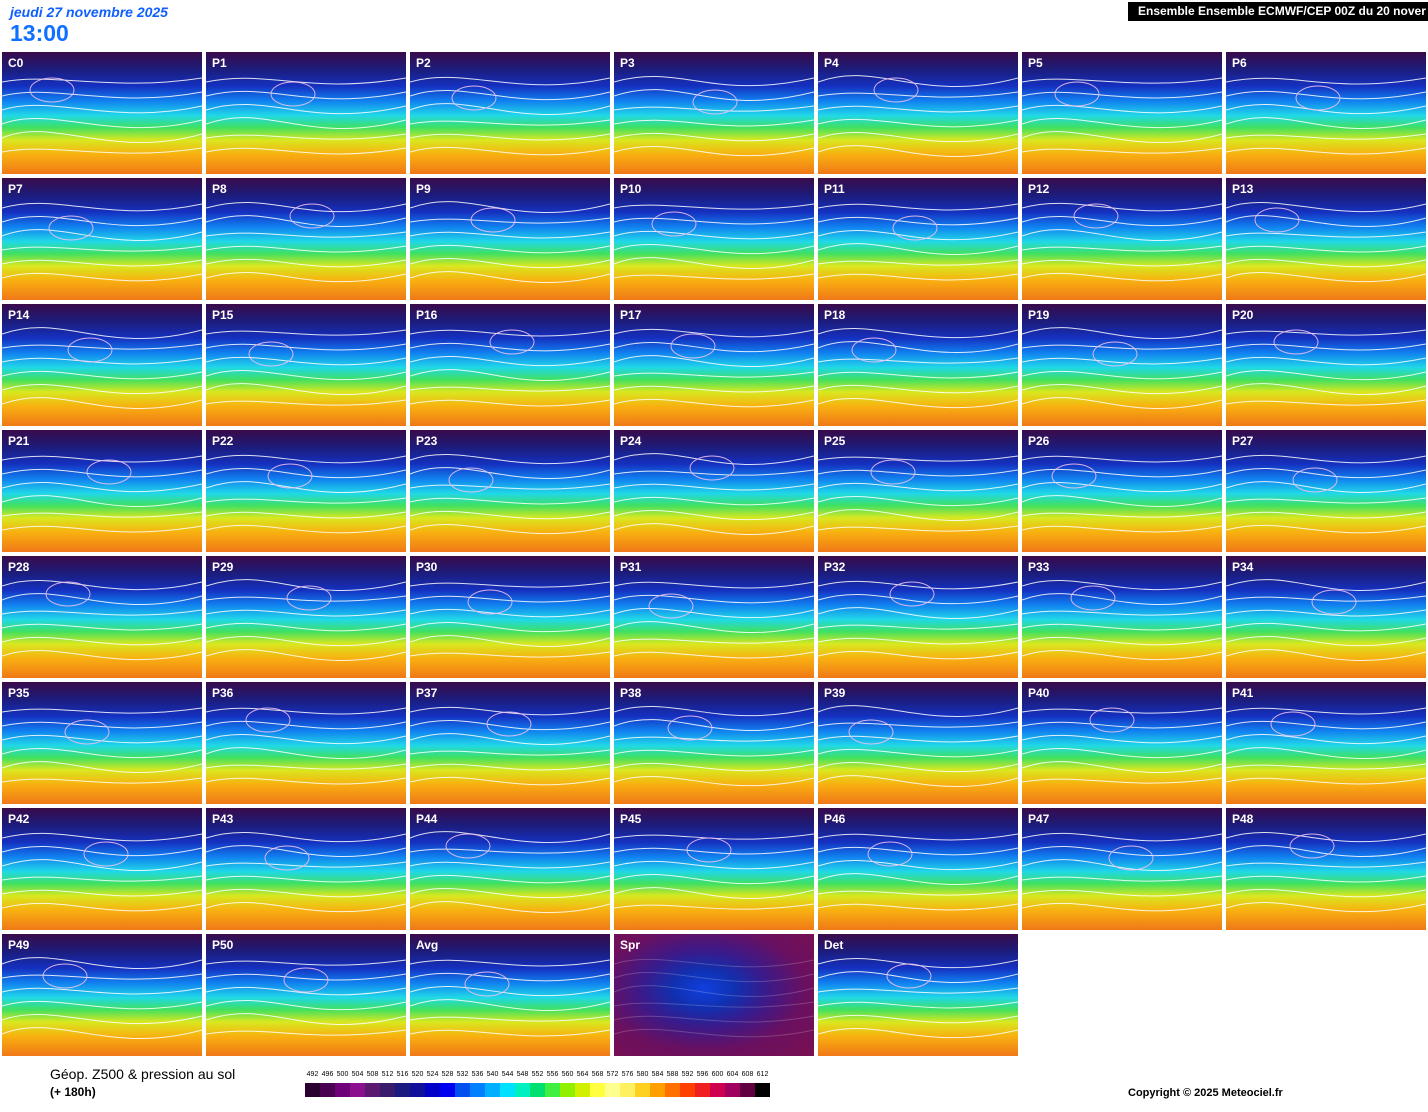 The width and height of the screenshot is (1428, 1112). Describe the element at coordinates (630, 945) in the screenshot. I see `panel-label: Spr` at that location.